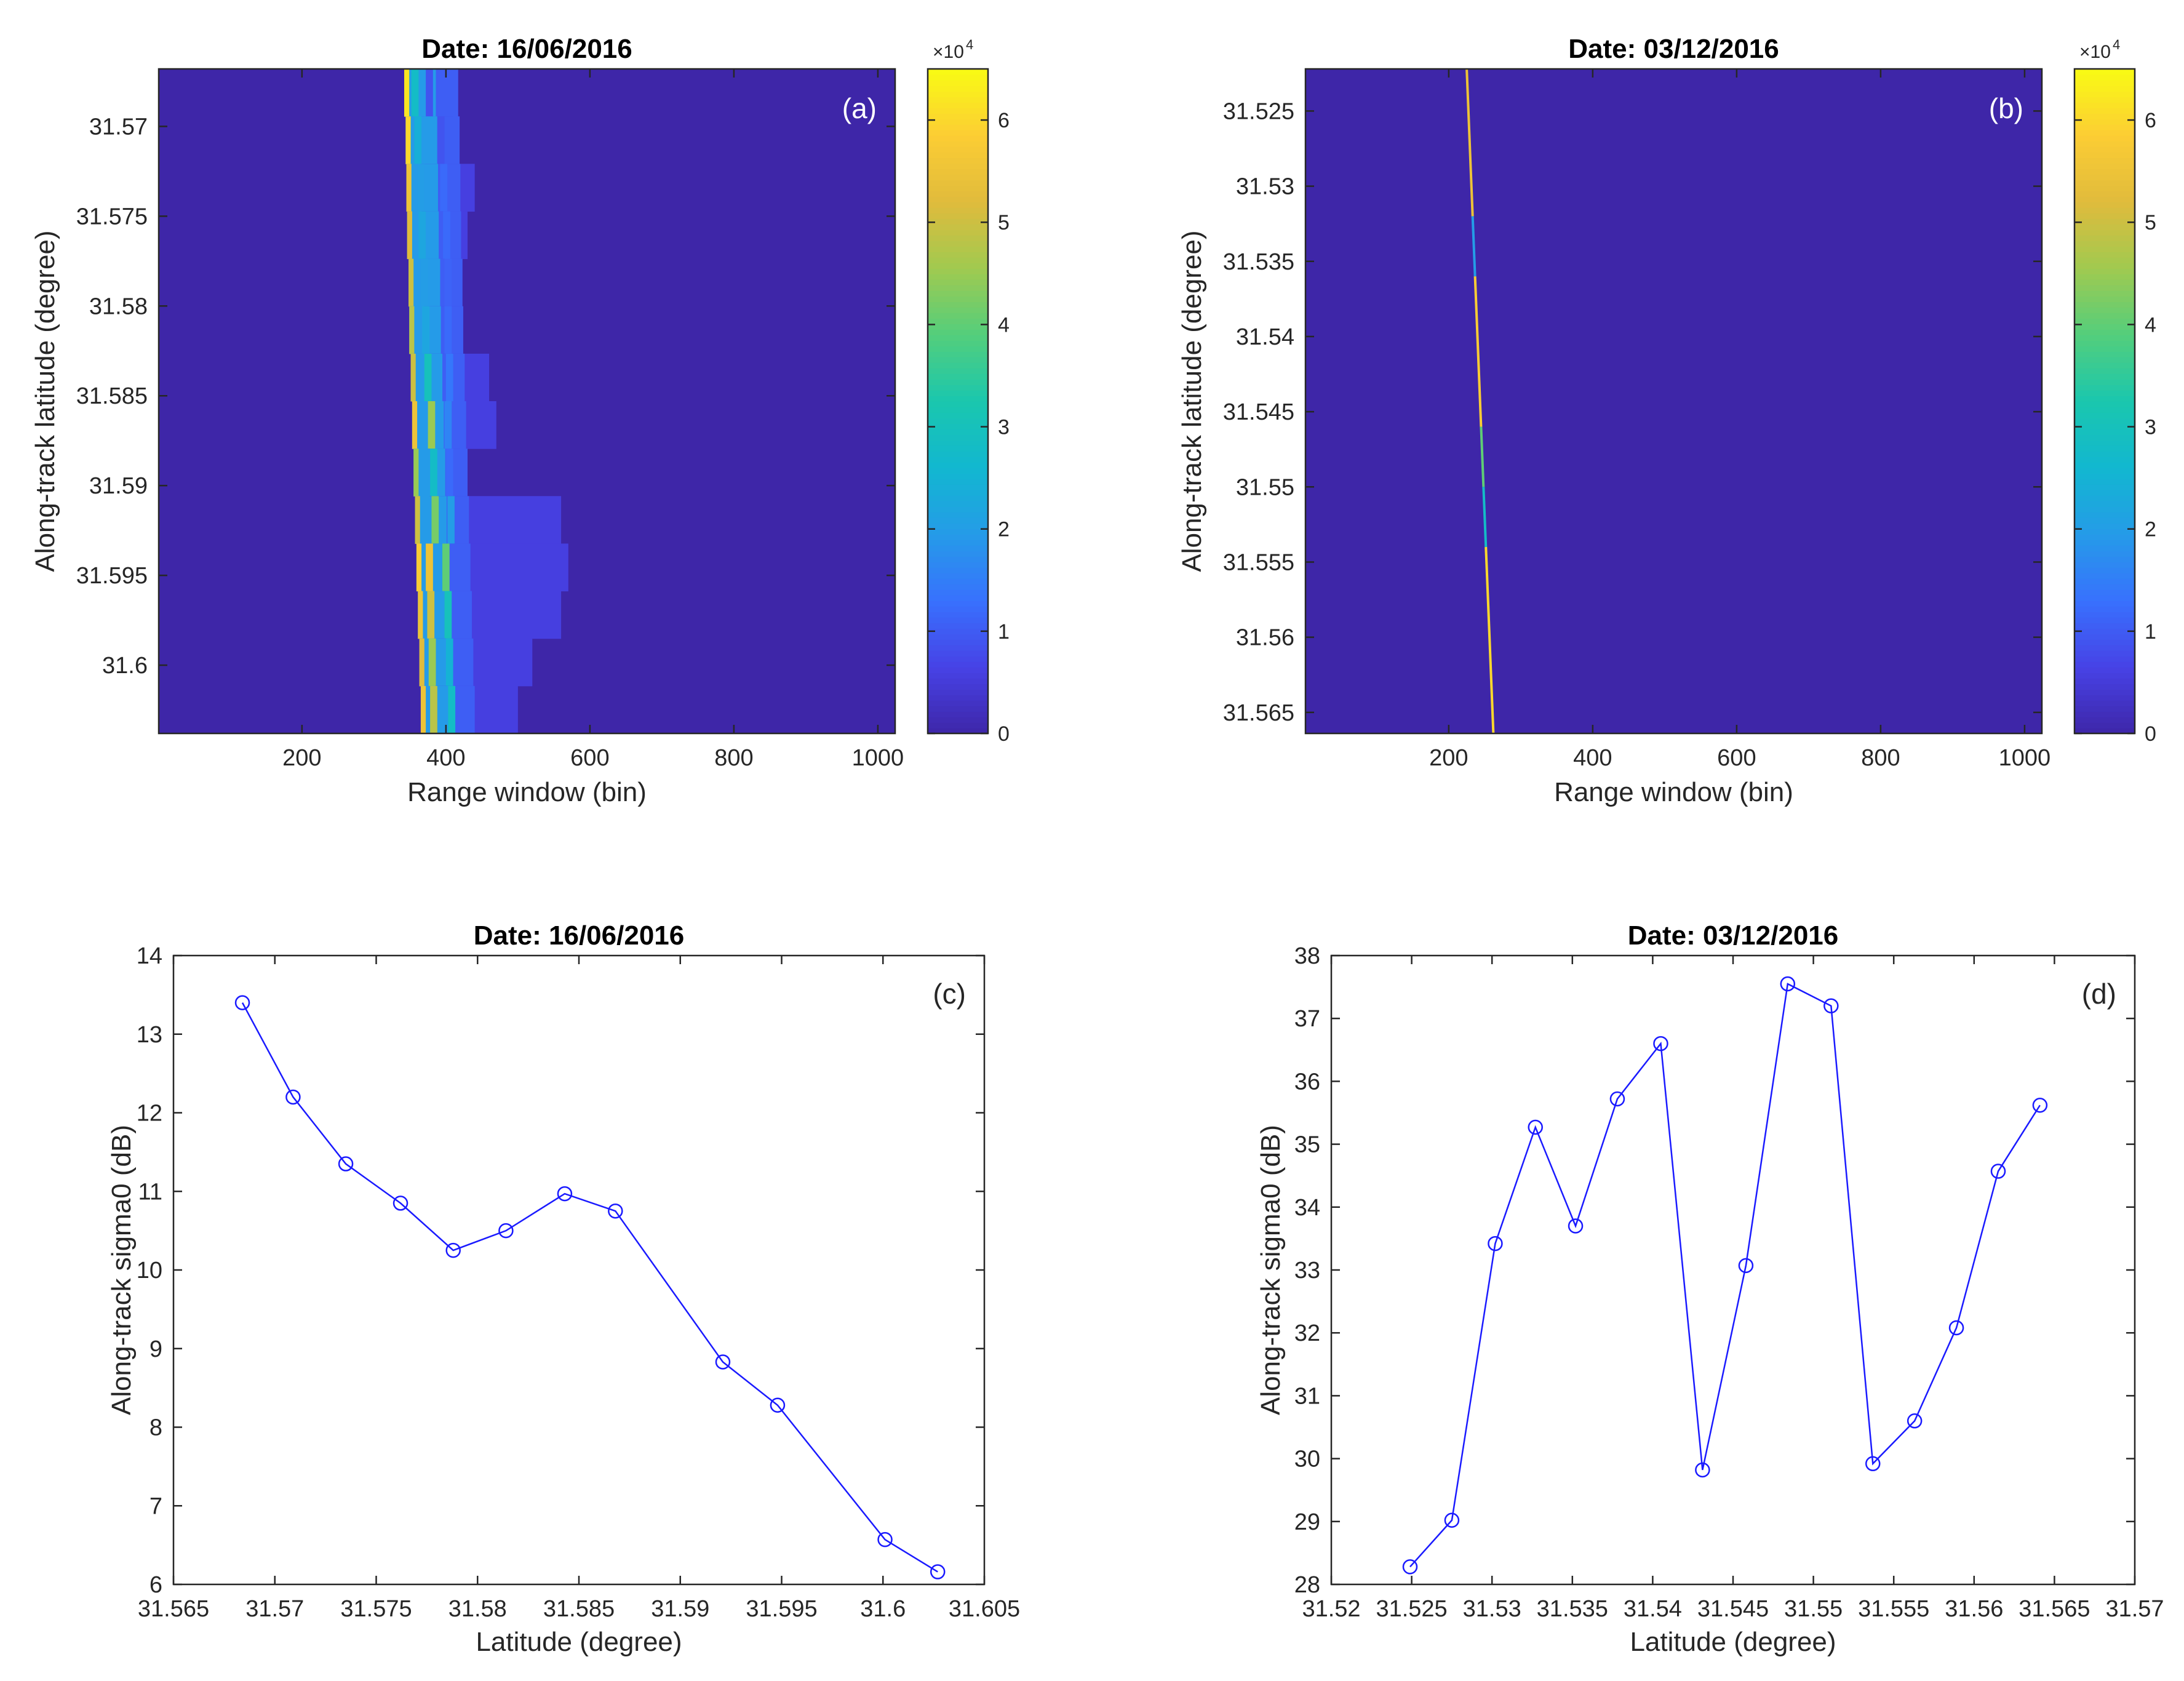  Describe the element at coordinates (1725, 1275) in the screenshot. I see `series-line-sigma0` at that location.